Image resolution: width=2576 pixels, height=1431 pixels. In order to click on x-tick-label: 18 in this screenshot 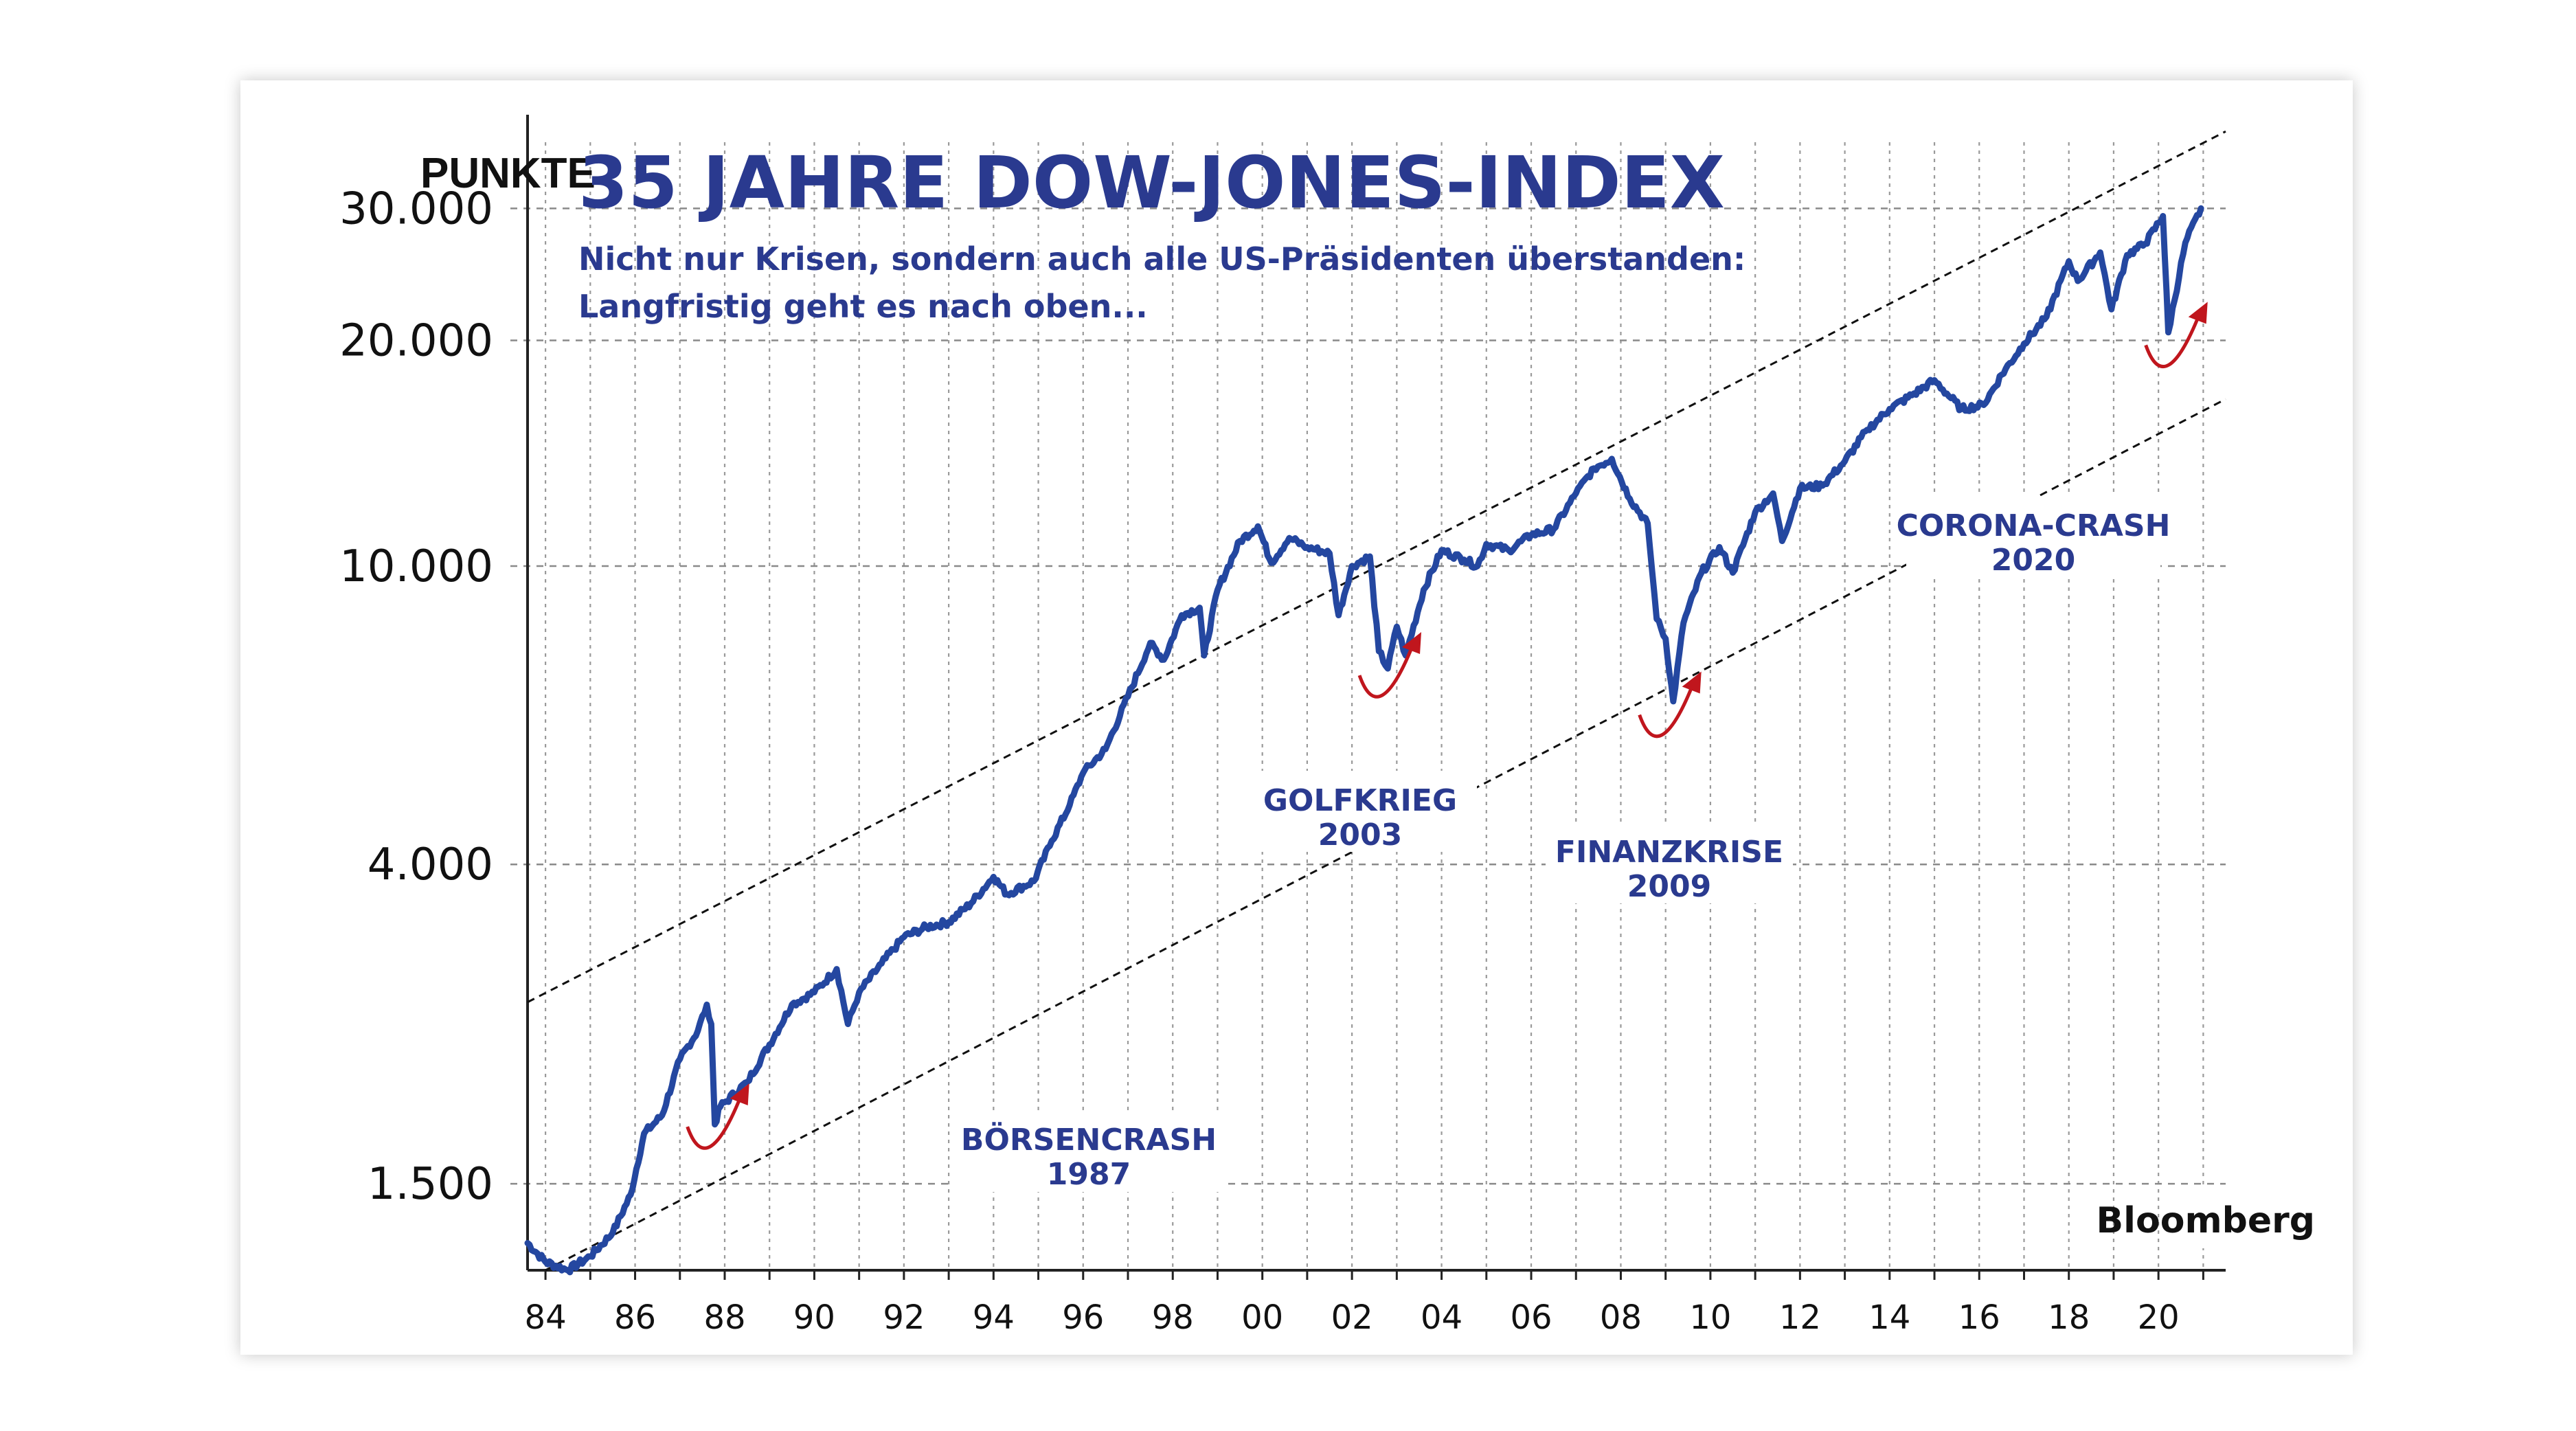, I will do `click(2069, 1317)`.